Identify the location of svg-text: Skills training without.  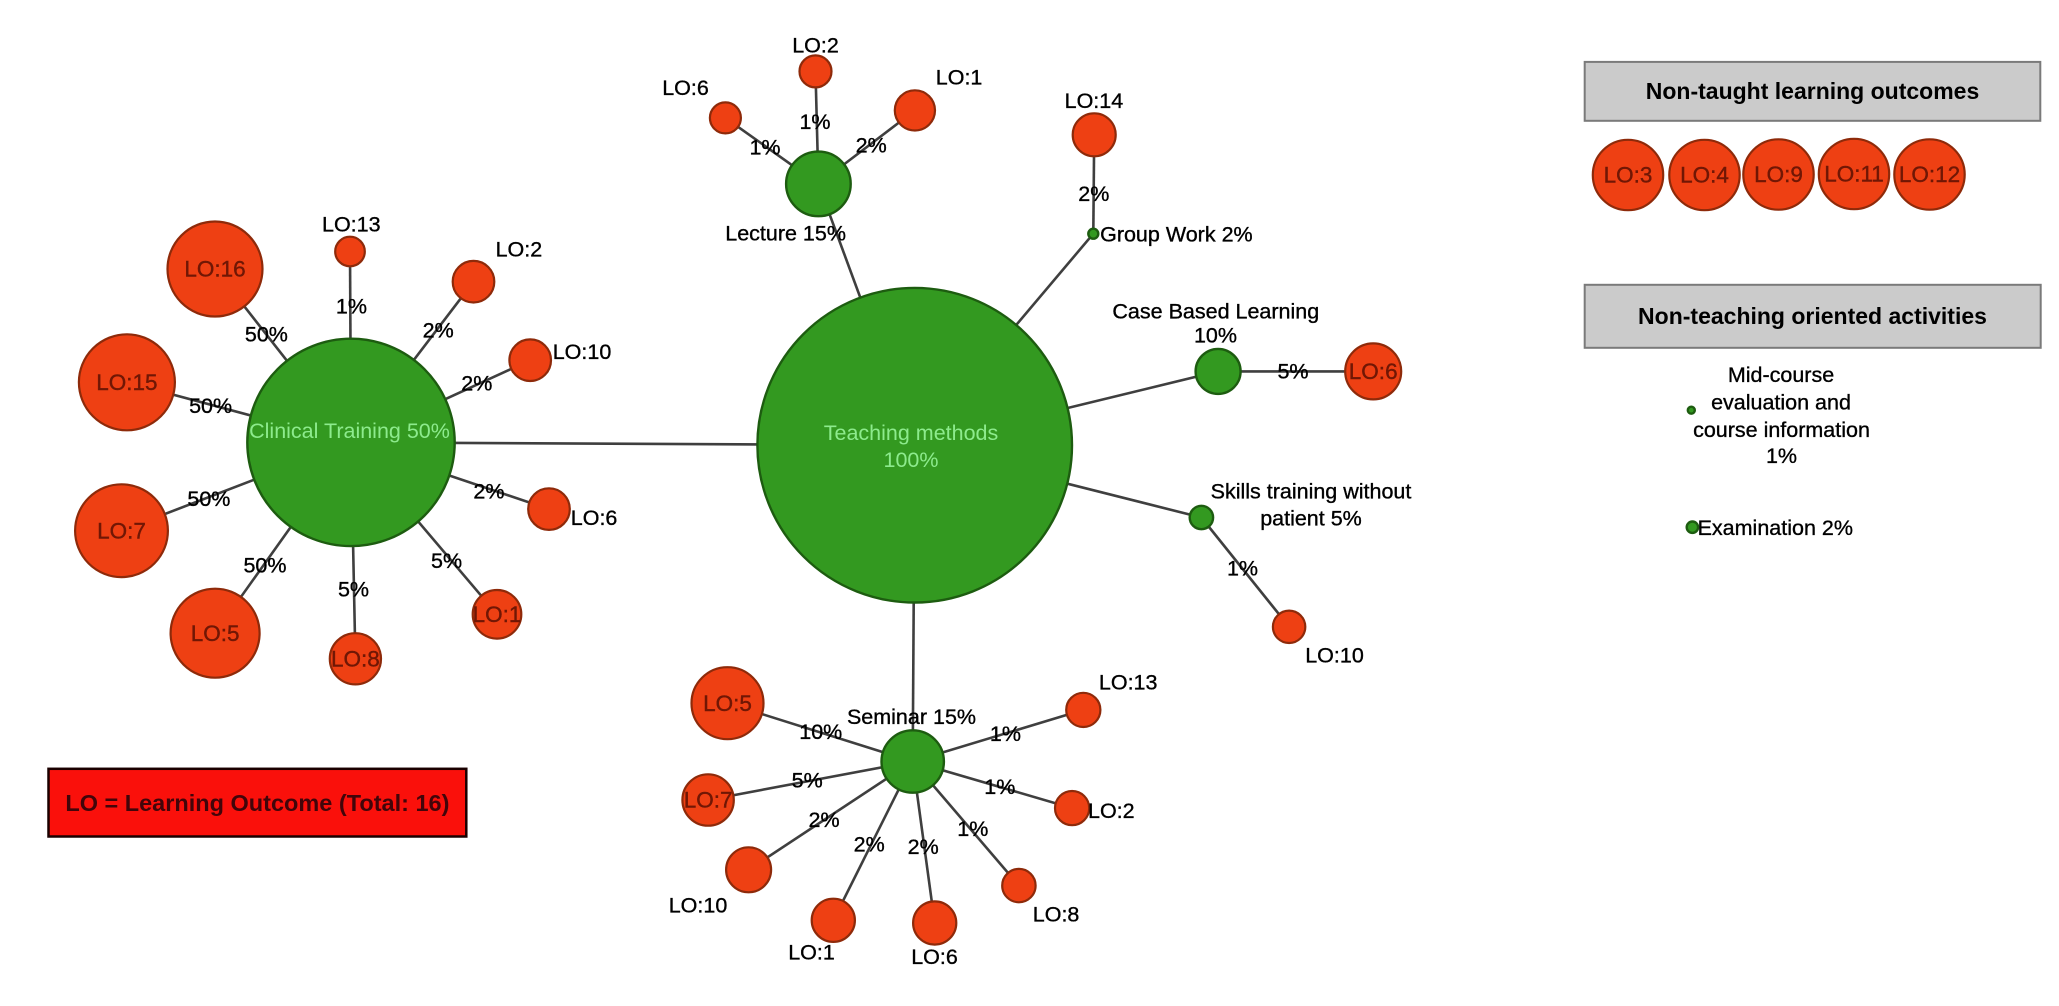
(1311, 492).